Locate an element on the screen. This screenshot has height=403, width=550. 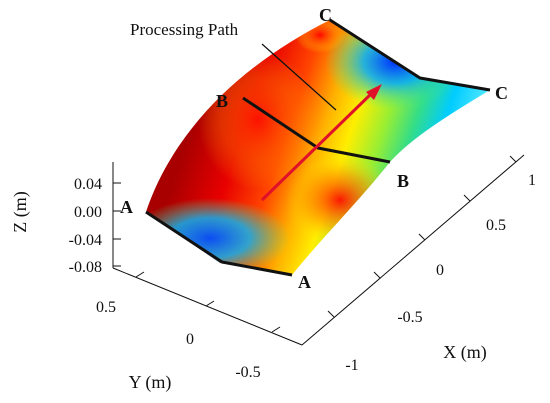
point-label-b-right: B is located at coordinates (403, 181).